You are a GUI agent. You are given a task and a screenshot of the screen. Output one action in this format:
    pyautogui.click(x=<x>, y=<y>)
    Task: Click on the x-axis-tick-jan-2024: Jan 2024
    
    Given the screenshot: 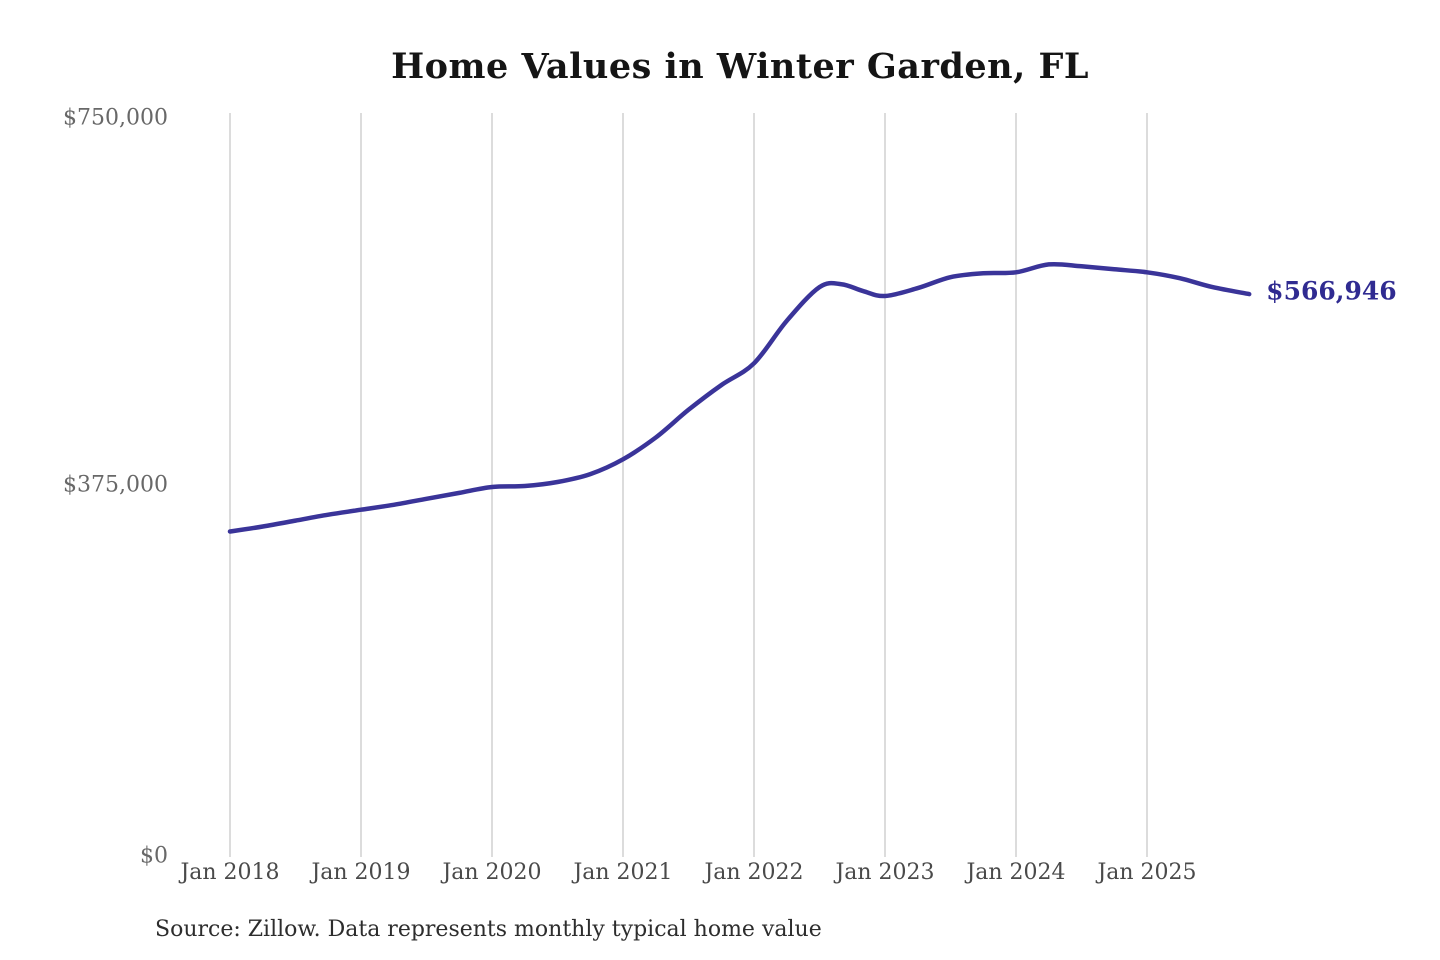 What is the action you would take?
    pyautogui.click(x=1016, y=872)
    